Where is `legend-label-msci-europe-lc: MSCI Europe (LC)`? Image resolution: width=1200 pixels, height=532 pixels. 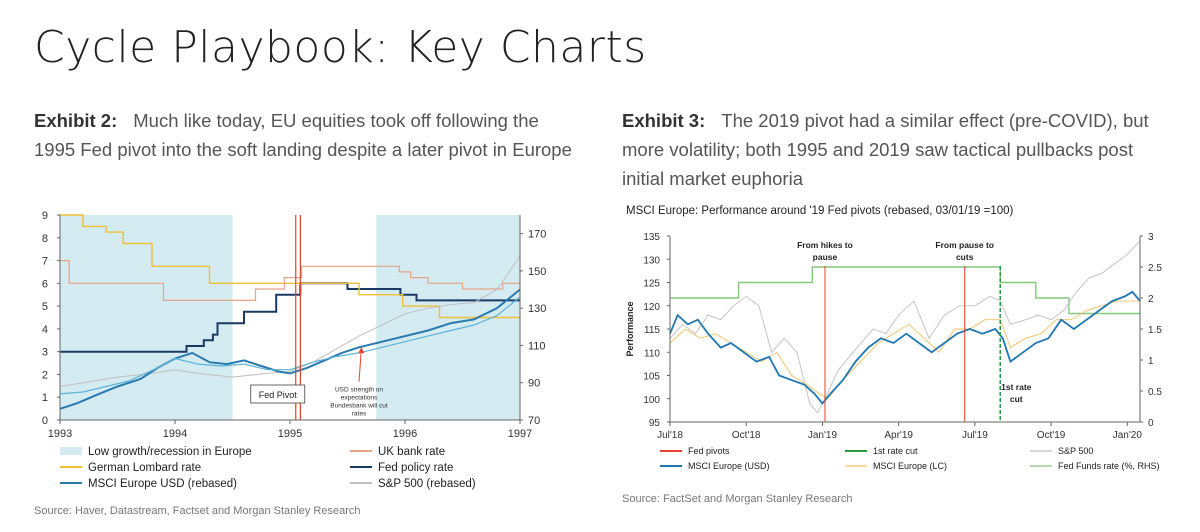
legend-label-msci-europe-lc: MSCI Europe (LC) is located at coordinates (910, 466).